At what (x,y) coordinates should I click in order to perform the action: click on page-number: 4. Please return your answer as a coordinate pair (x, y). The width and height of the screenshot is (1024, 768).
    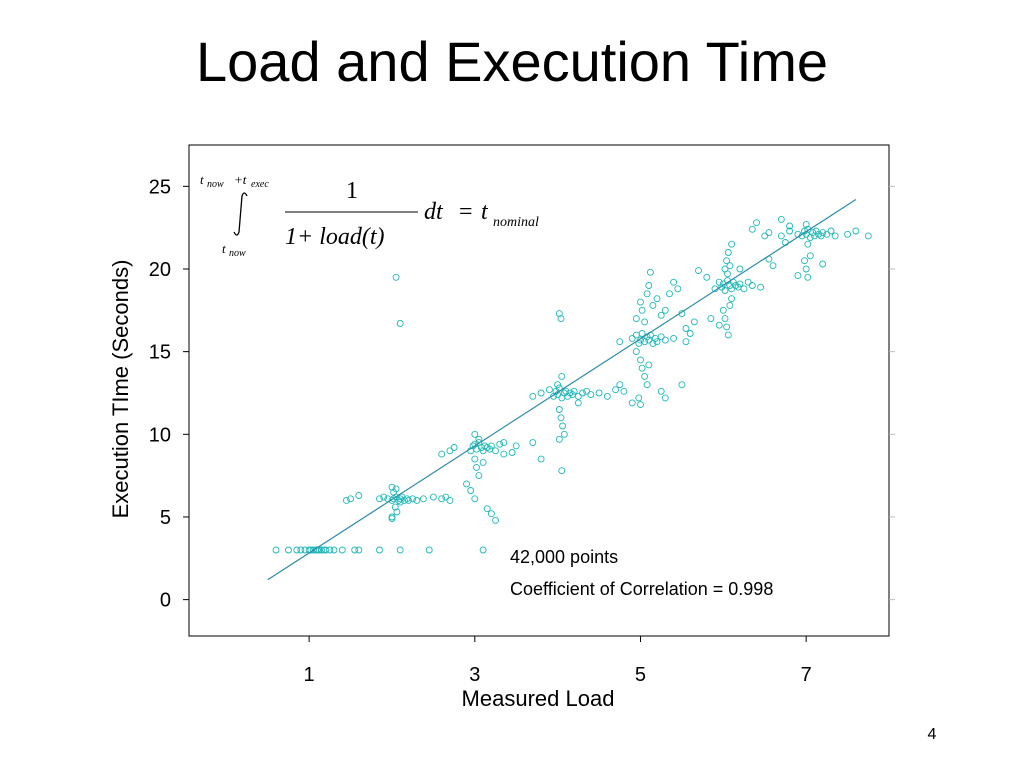
    Looking at the image, I should click on (932, 734).